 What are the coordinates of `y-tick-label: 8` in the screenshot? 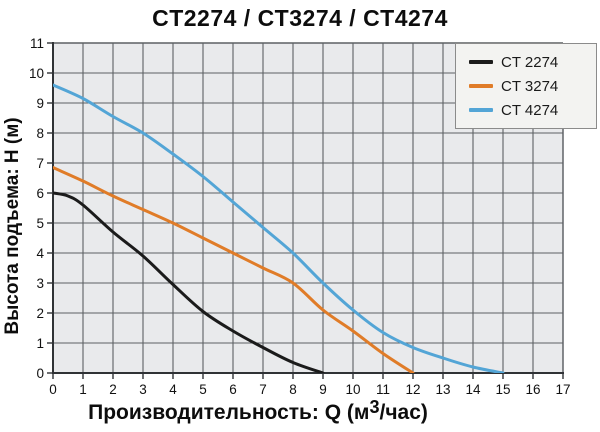 It's located at (40, 133).